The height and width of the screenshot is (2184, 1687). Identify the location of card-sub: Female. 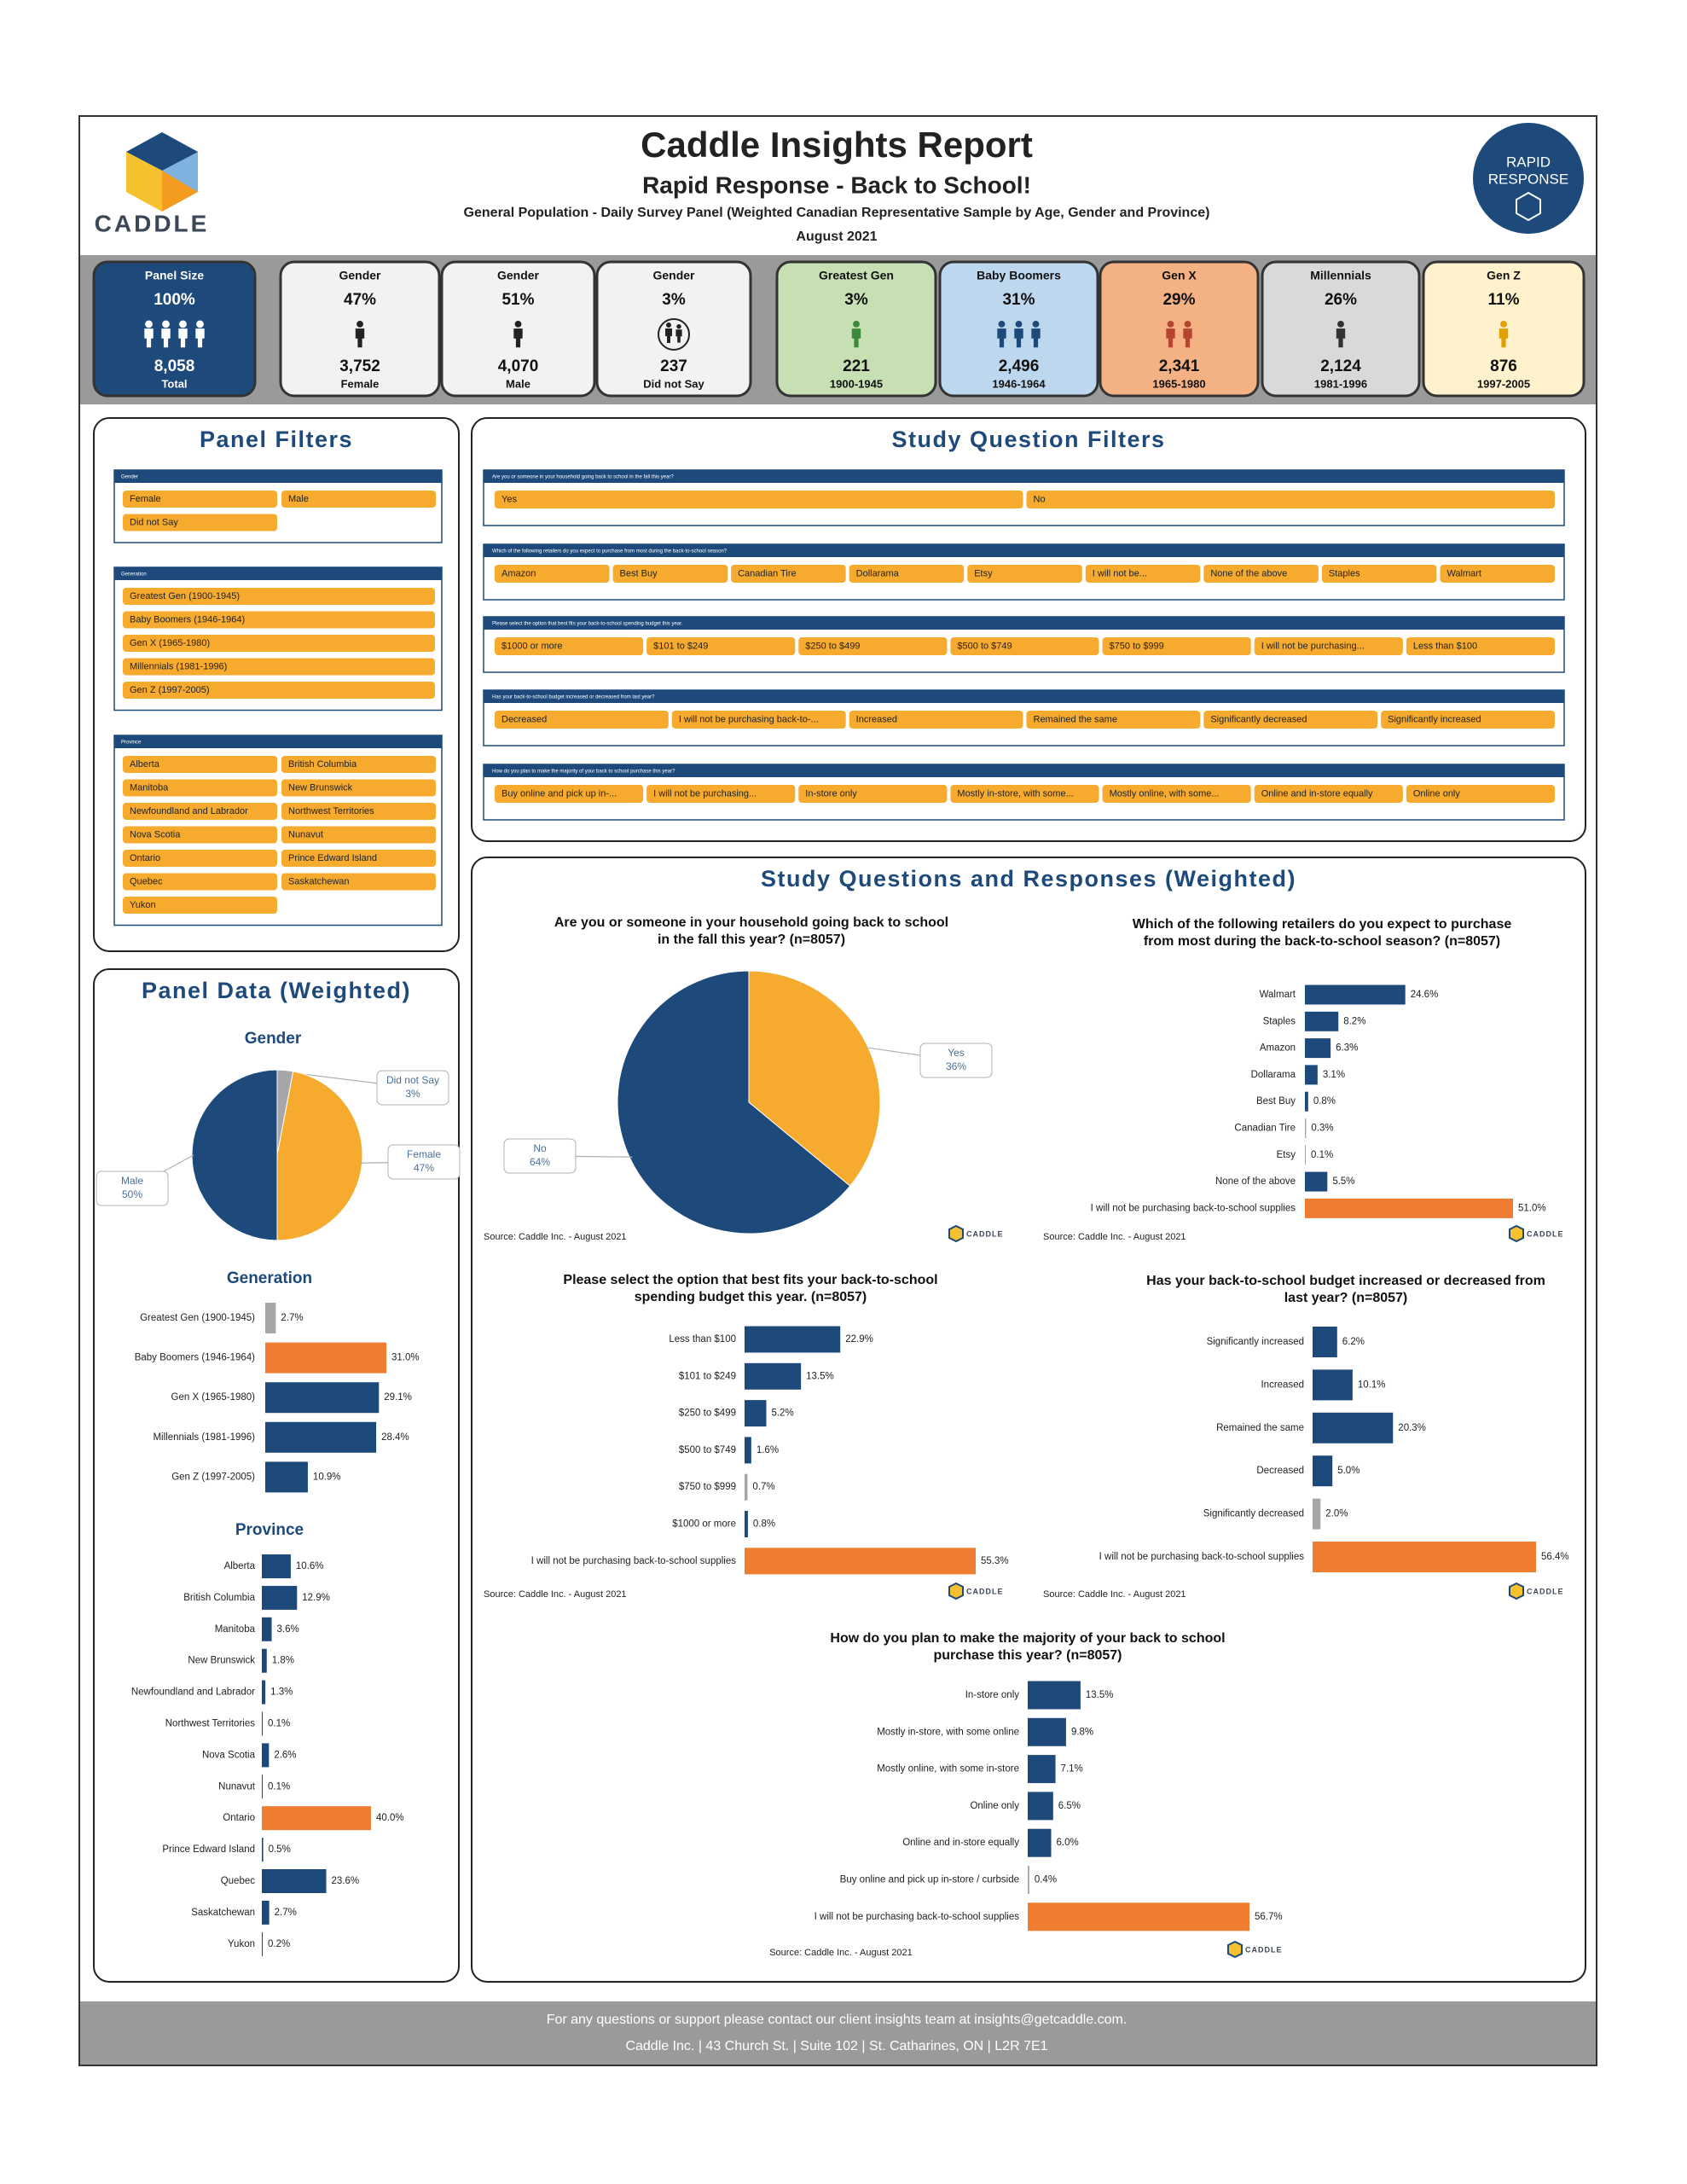
(360, 383).